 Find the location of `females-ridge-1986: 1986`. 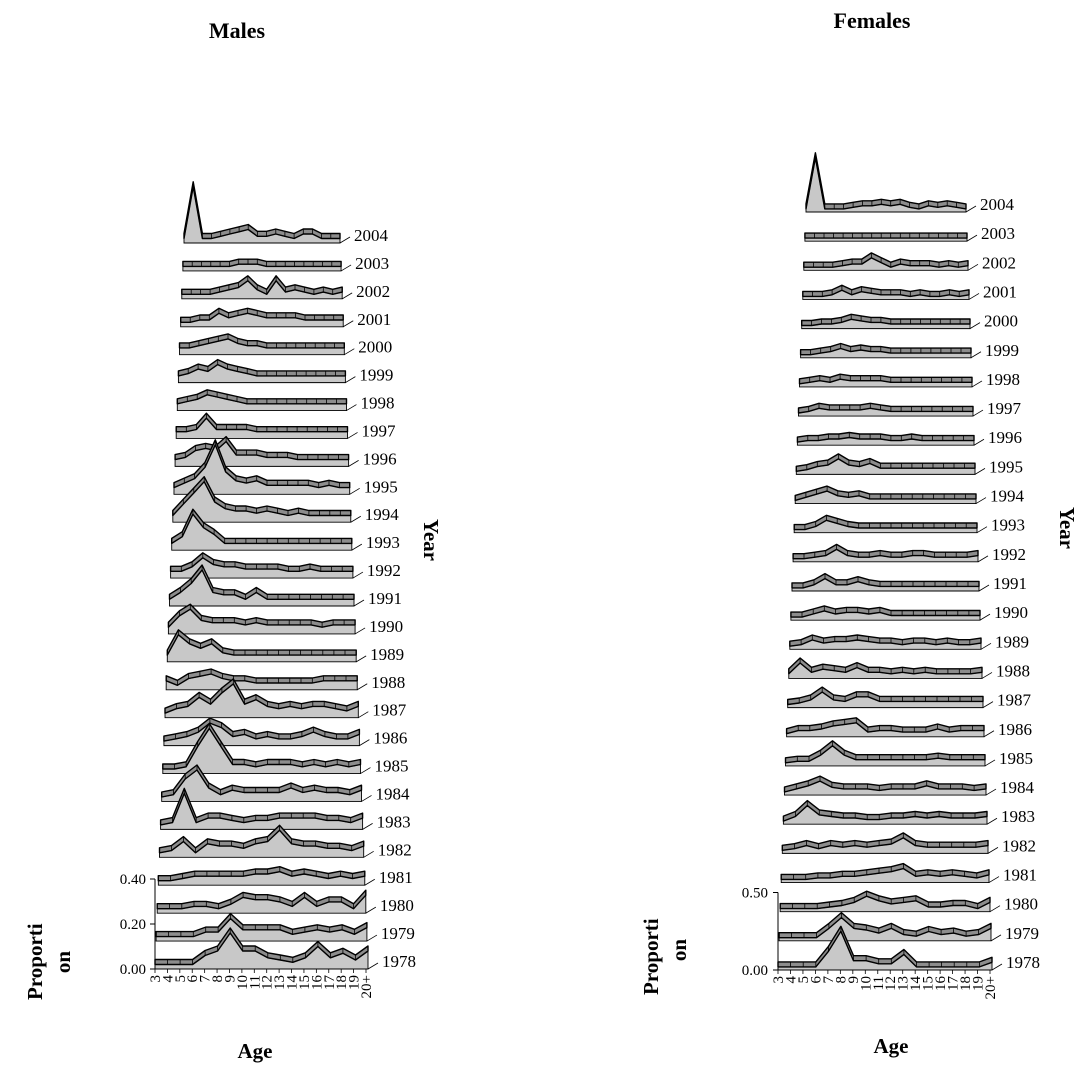

females-ridge-1986: 1986 is located at coordinates (908, 728).